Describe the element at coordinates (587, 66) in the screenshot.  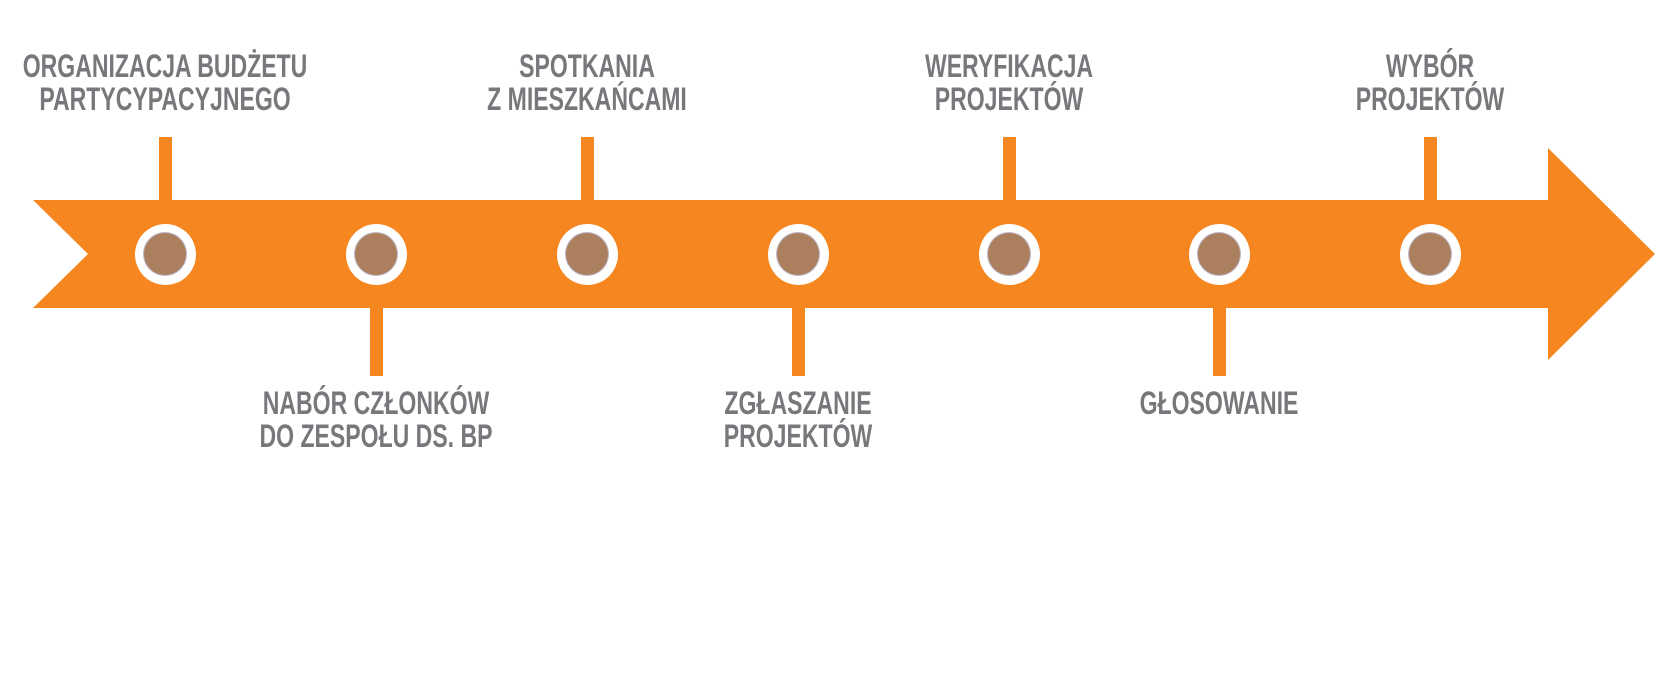
I see `step-label-line: SPOTKANIA` at that location.